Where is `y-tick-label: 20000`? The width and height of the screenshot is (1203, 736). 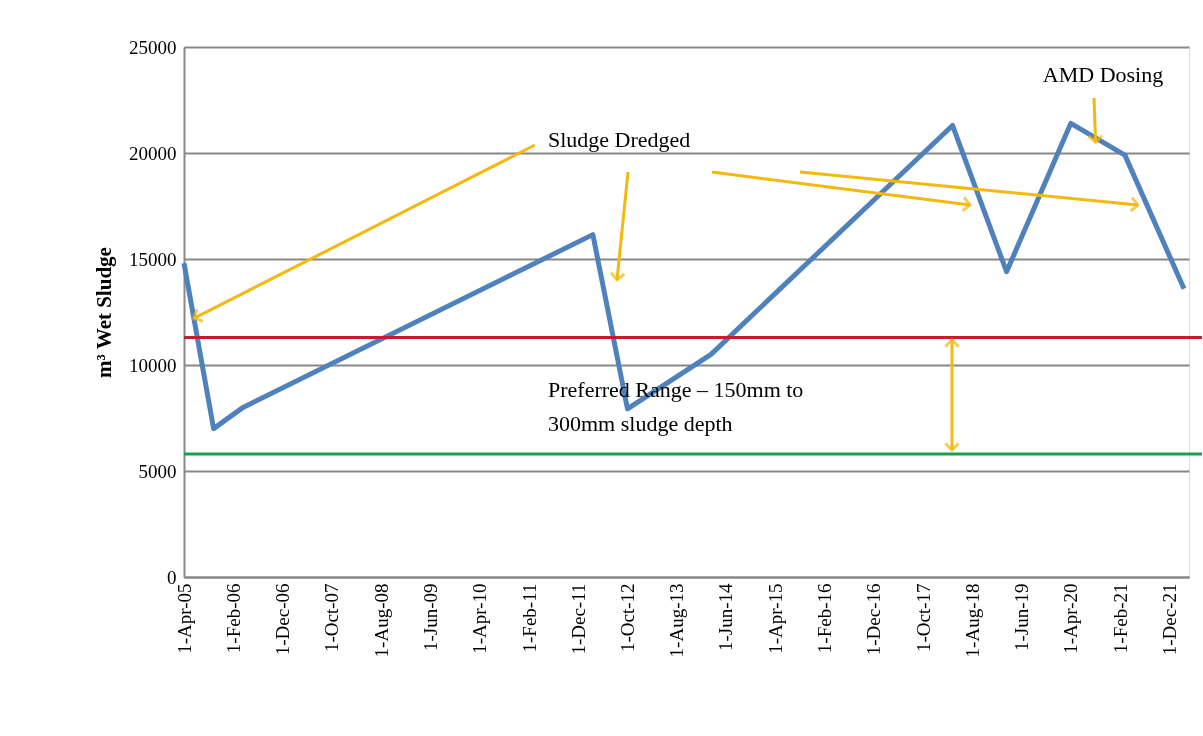 y-tick-label: 20000 is located at coordinates (153, 153).